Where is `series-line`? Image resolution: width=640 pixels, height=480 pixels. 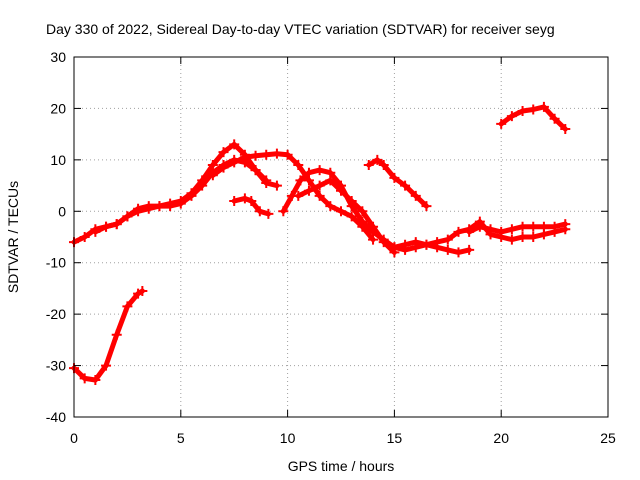 series-line is located at coordinates (293, 197).